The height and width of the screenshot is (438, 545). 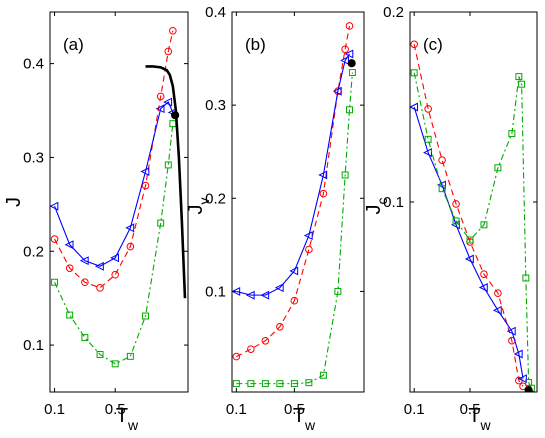 What do you see at coordinates (33, 157) in the screenshot?
I see `chart-1-y-tick-label-3: 0.3` at bounding box center [33, 157].